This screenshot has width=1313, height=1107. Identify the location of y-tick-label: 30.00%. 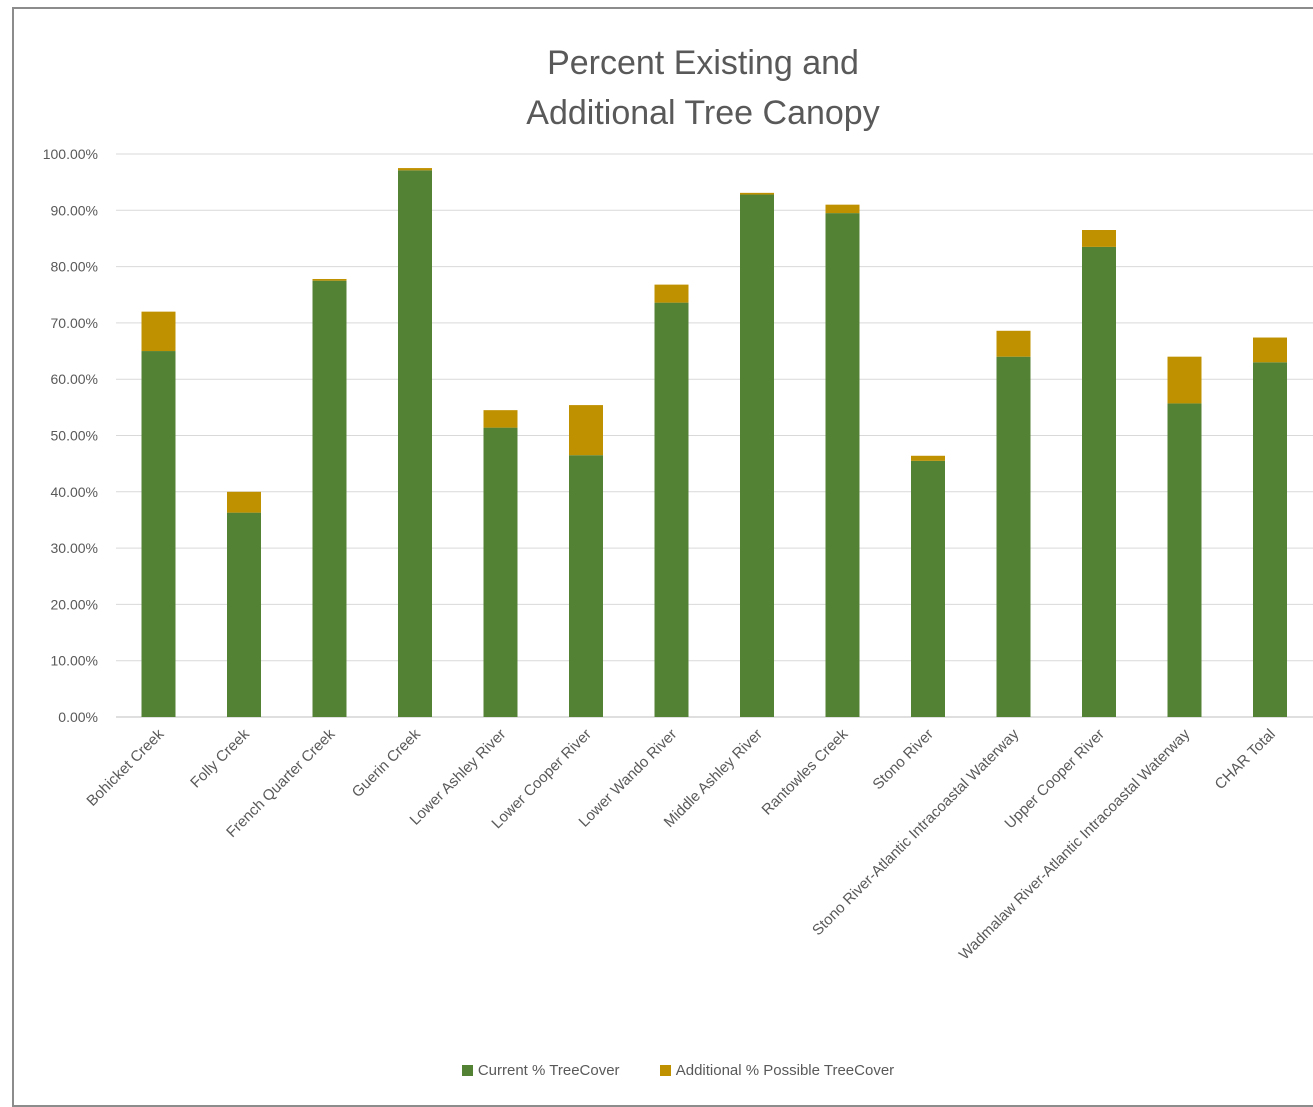
(74, 548).